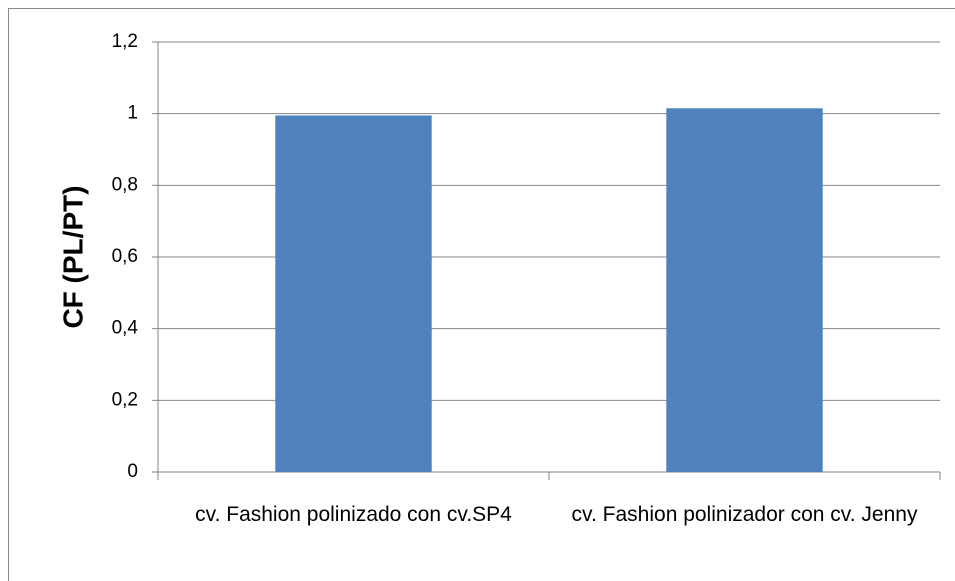 The height and width of the screenshot is (581, 955). What do you see at coordinates (132, 471) in the screenshot?
I see `y-tick-label: 0` at bounding box center [132, 471].